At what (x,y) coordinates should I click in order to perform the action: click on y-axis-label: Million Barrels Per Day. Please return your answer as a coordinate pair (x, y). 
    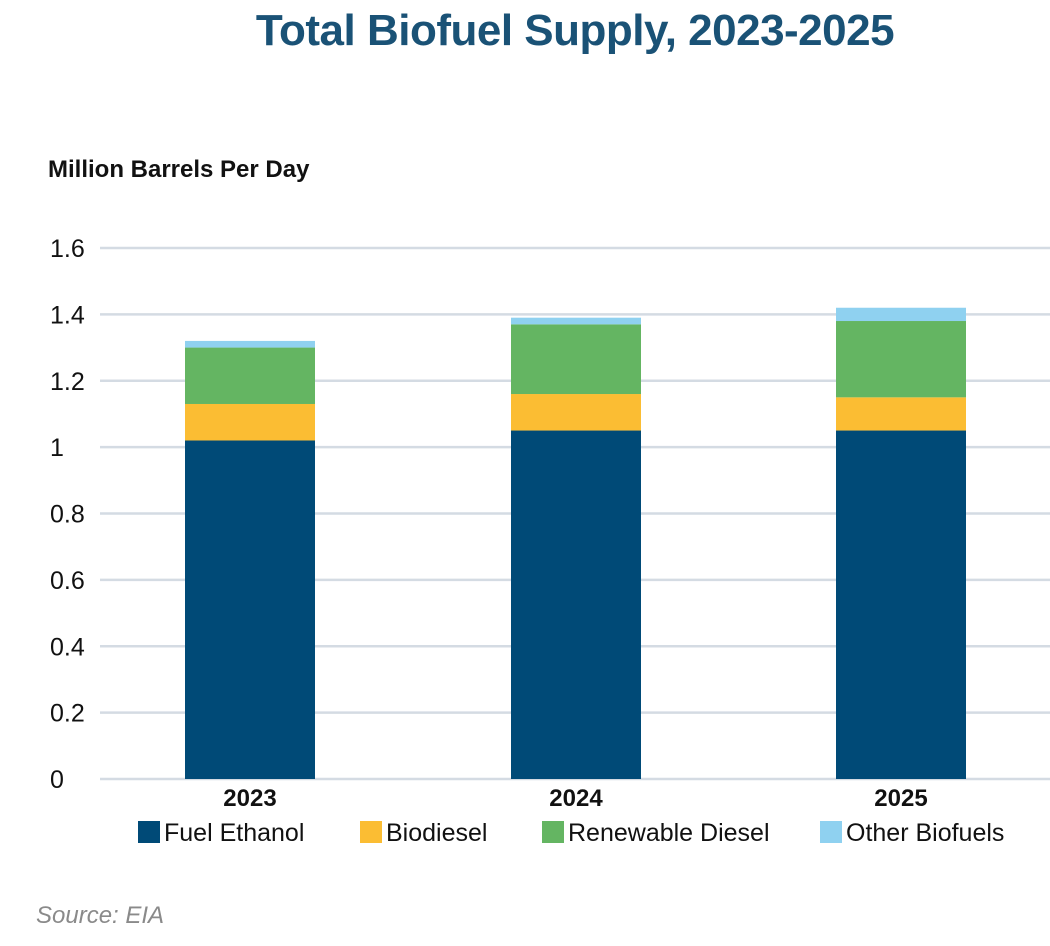
    Looking at the image, I should click on (179, 169).